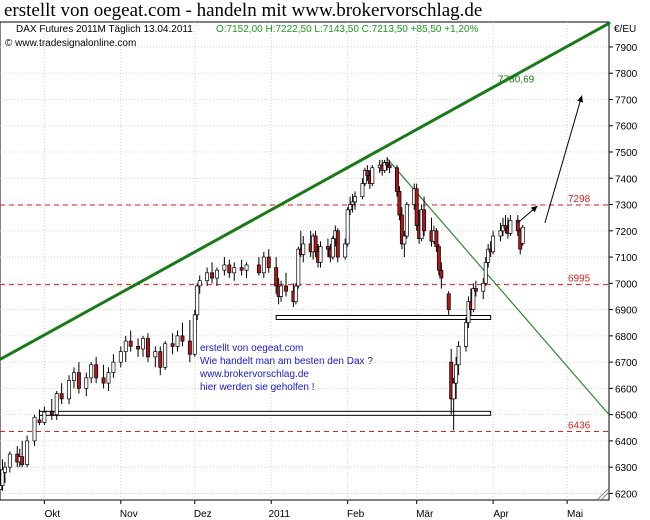 Image resolution: width=650 pixels, height=520 pixels. Describe the element at coordinates (626, 206) in the screenshot. I see `y-tick-label: 7300` at that location.